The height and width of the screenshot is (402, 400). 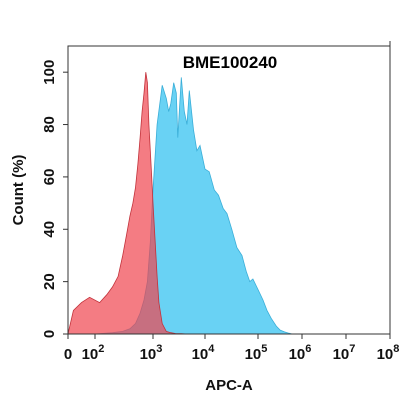 What do you see at coordinates (68, 354) in the screenshot?
I see `x-tick-label: 0` at bounding box center [68, 354].